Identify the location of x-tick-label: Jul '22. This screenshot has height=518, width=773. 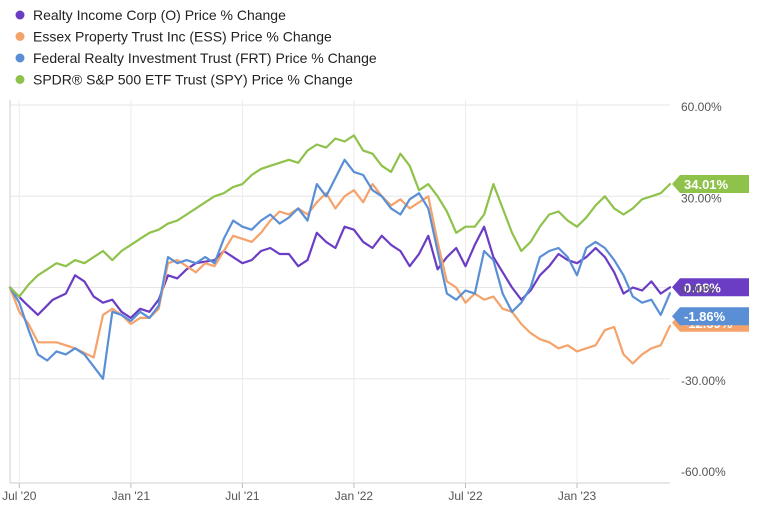
(465, 496).